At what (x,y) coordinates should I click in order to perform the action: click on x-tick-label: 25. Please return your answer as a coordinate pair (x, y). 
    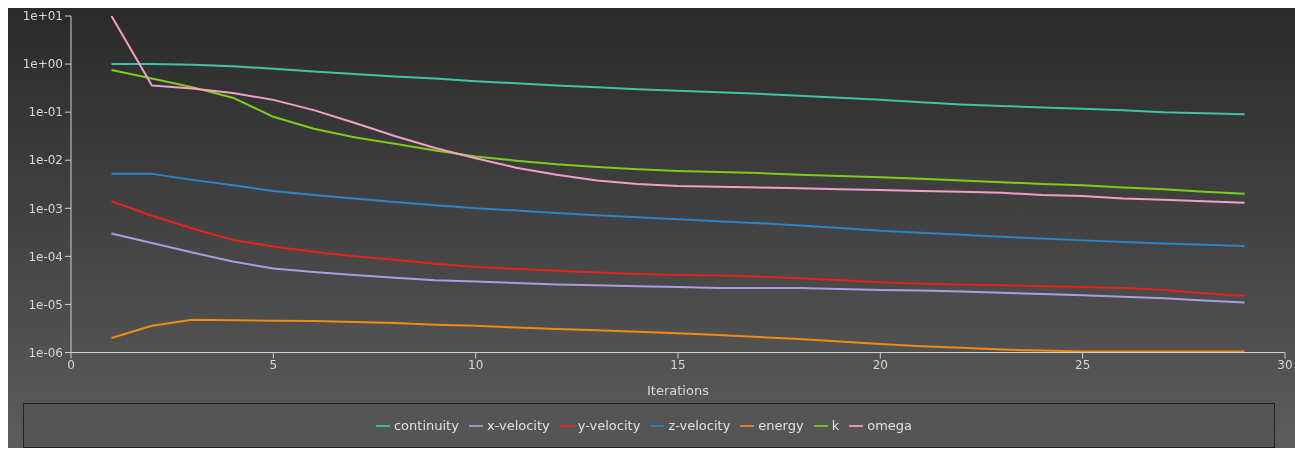
    Looking at the image, I should click on (1083, 365).